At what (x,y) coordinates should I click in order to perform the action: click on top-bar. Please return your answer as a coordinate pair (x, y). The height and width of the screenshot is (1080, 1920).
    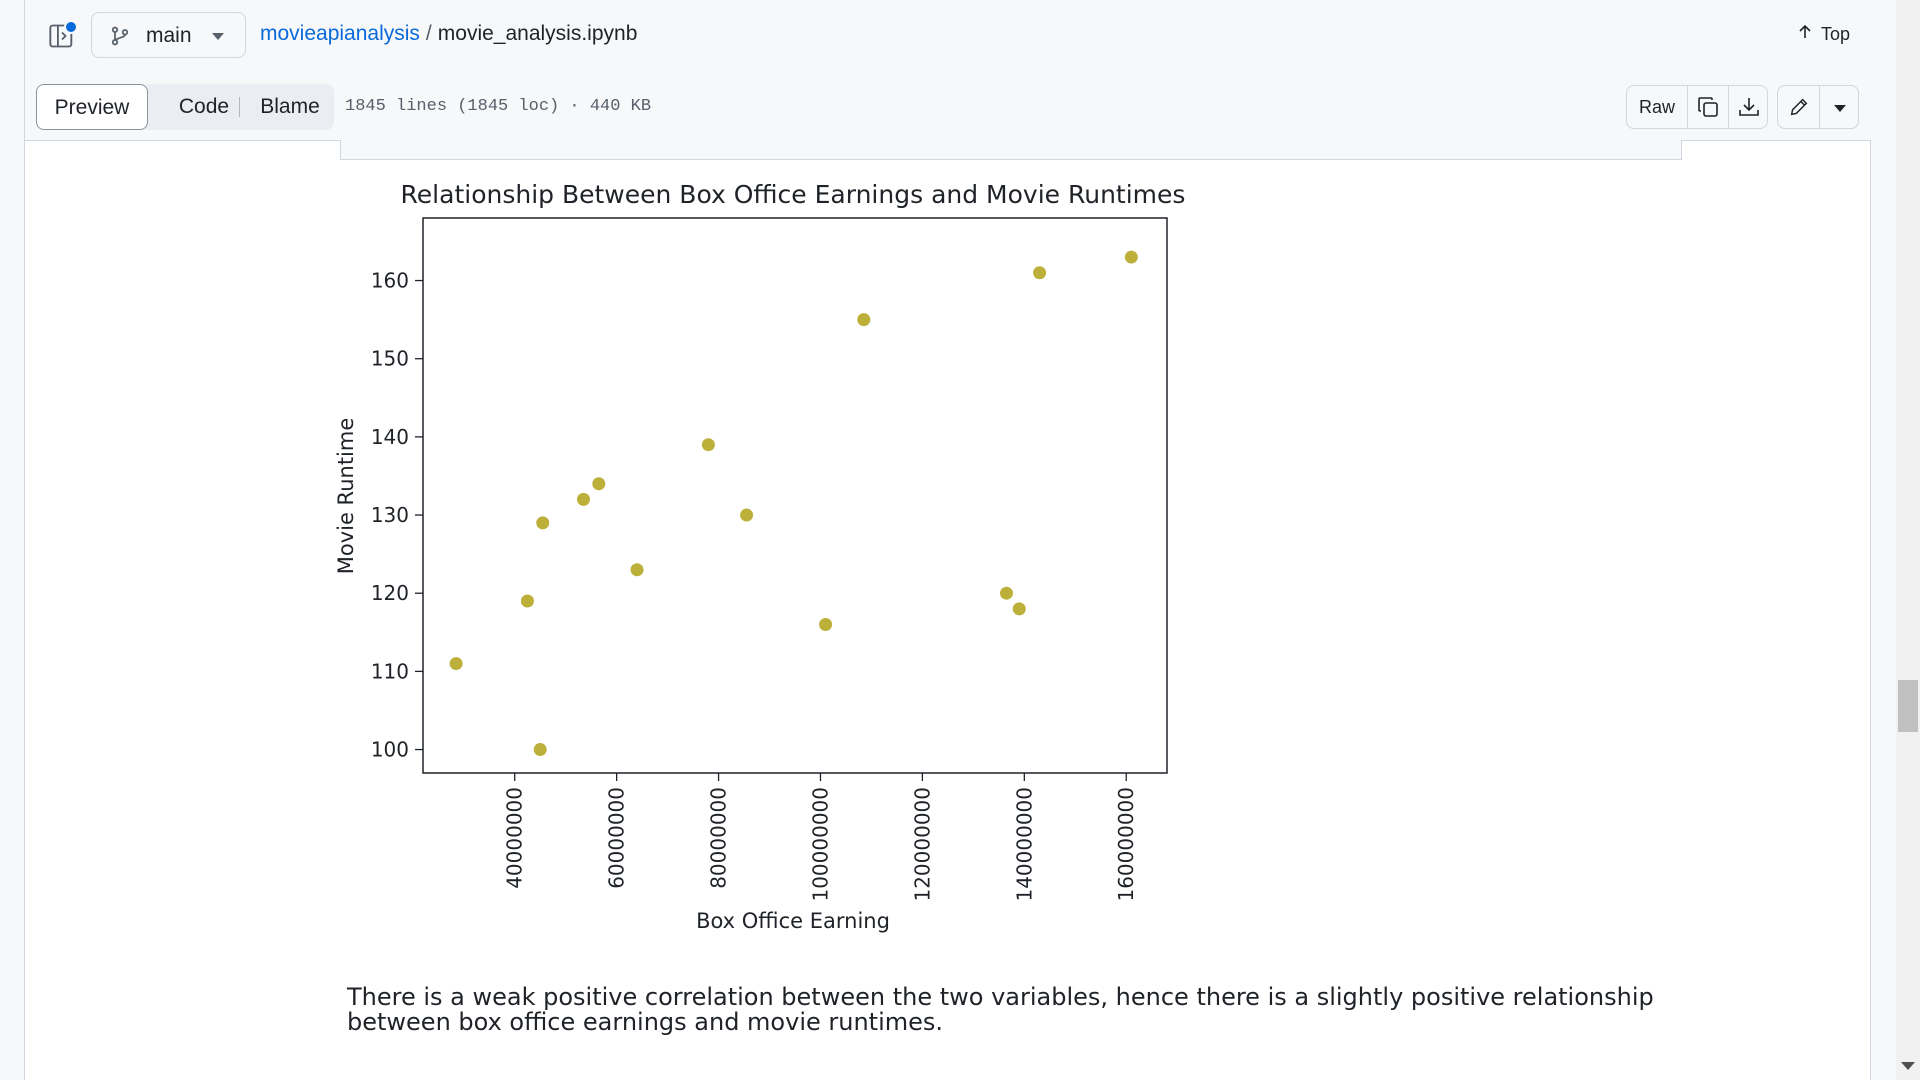
    Looking at the image, I should click on (947, 36).